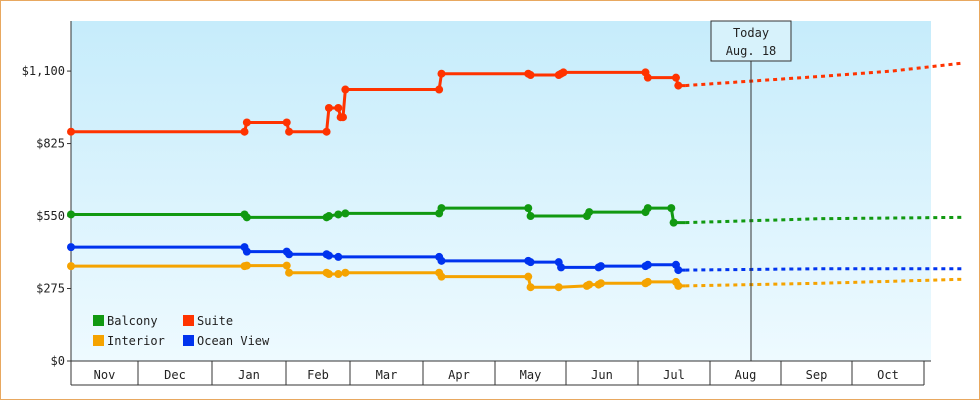  I want to click on series-forecast-ocean-view, so click(824, 269).